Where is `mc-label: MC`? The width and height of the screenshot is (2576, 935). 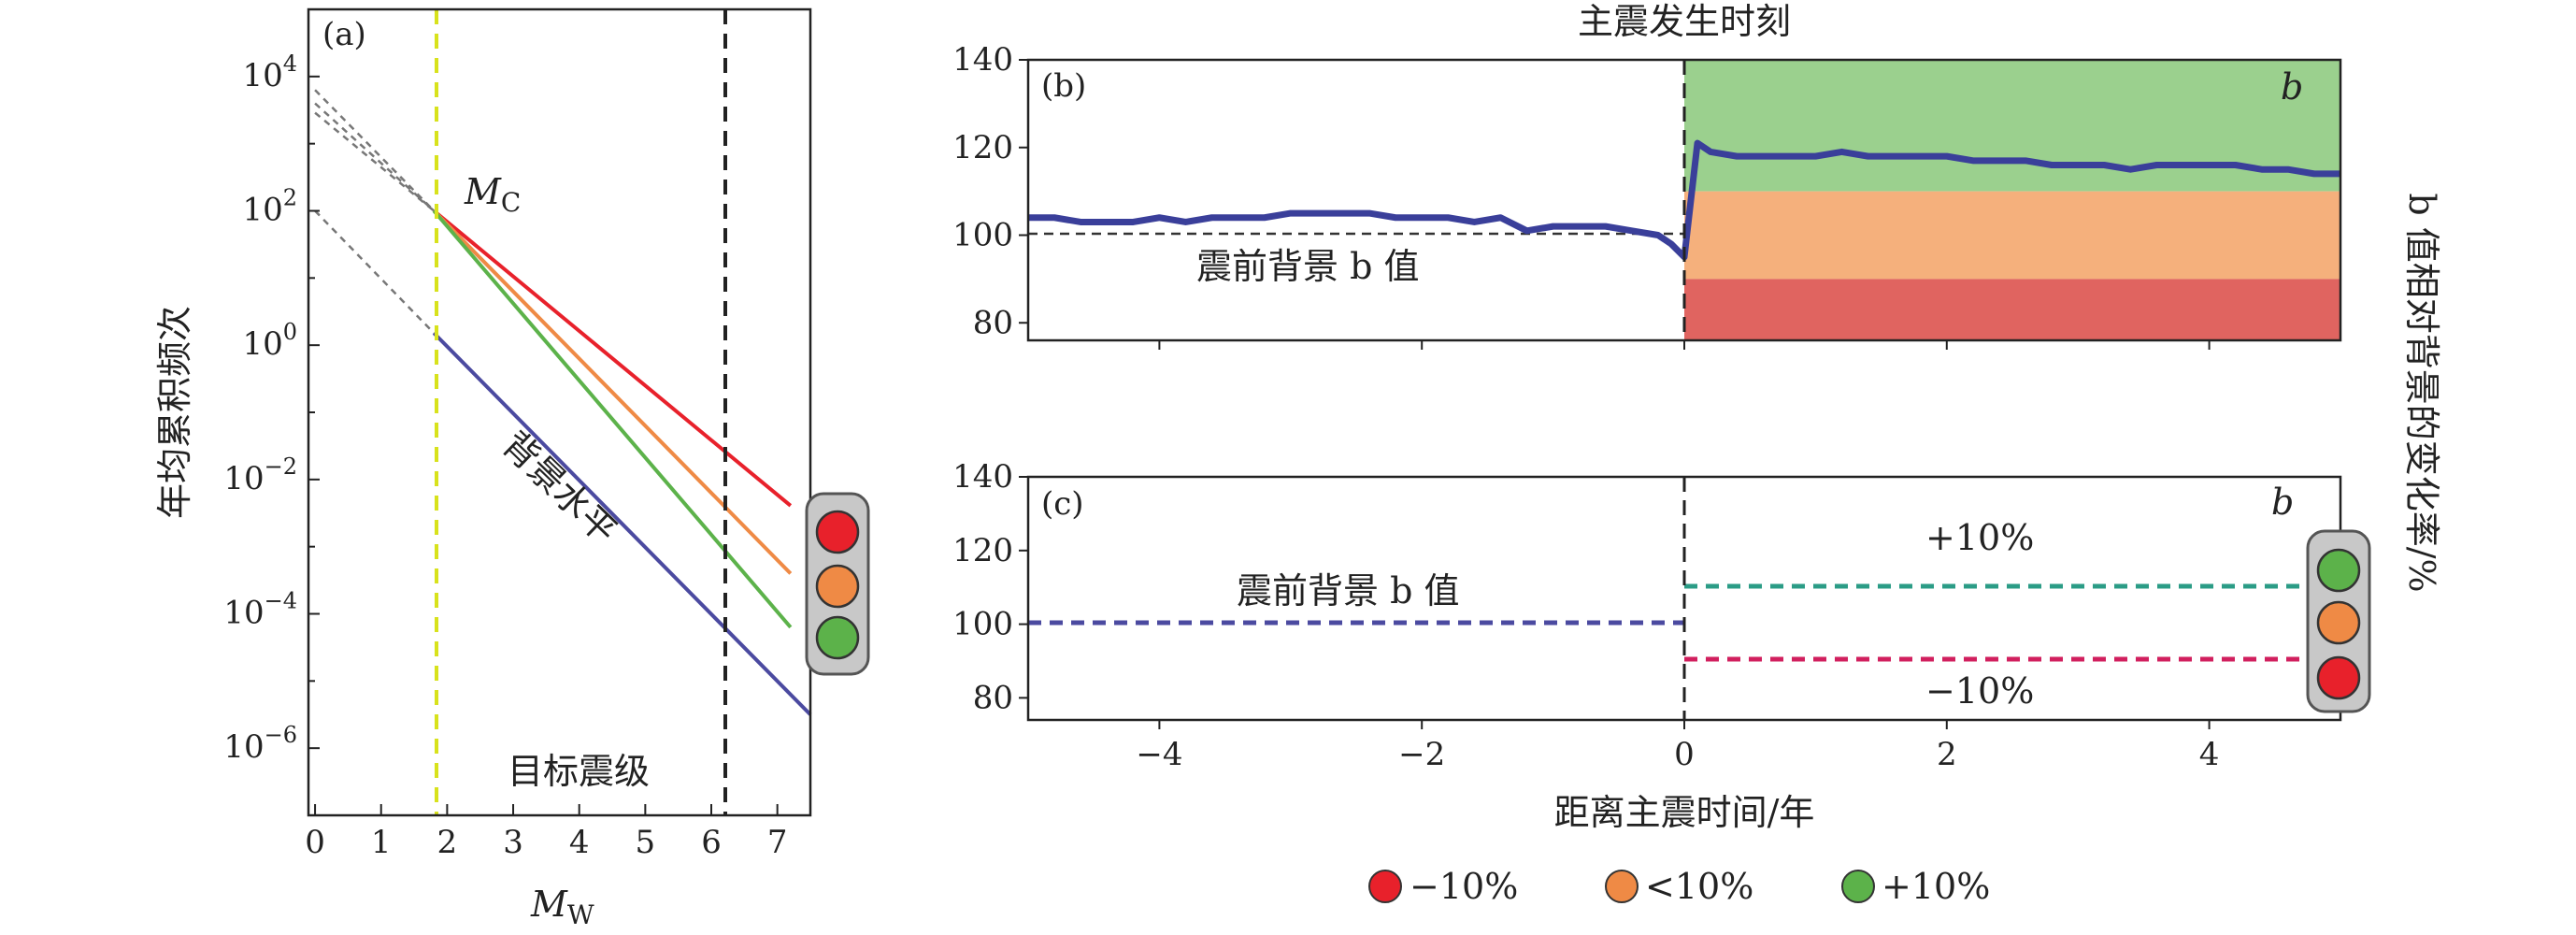
mc-label: MC is located at coordinates (492, 195).